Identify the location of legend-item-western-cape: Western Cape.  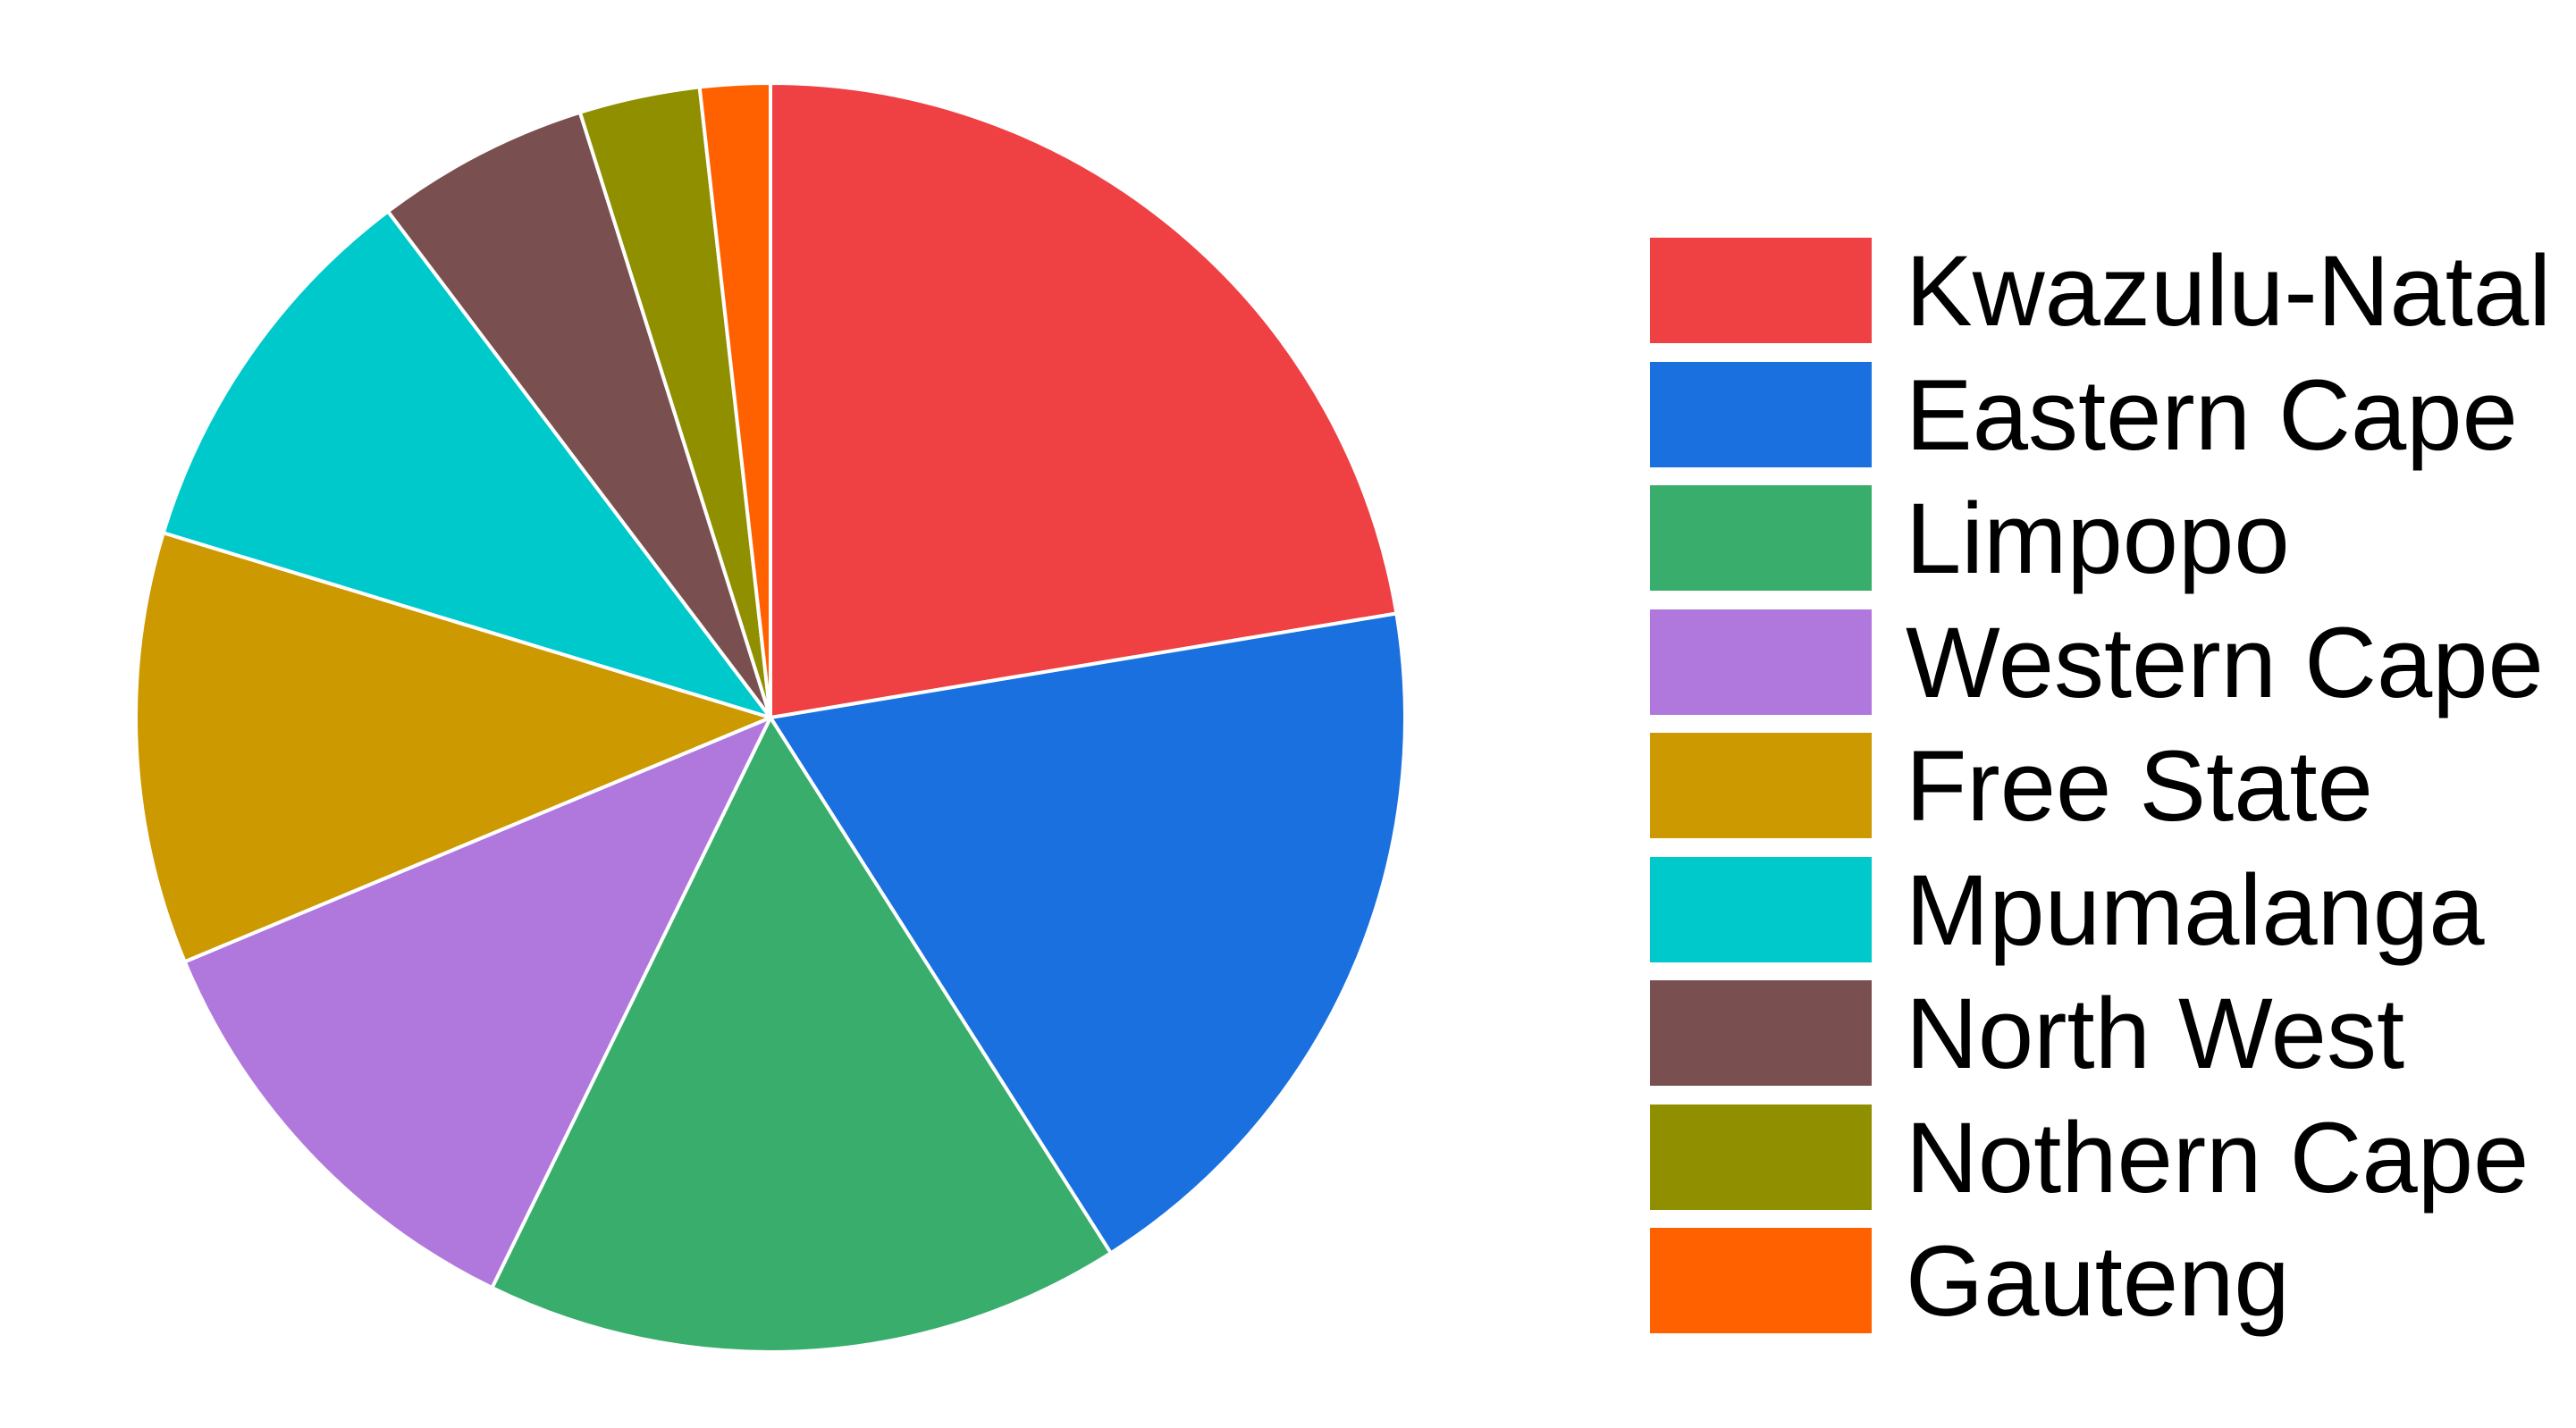
(2111, 668).